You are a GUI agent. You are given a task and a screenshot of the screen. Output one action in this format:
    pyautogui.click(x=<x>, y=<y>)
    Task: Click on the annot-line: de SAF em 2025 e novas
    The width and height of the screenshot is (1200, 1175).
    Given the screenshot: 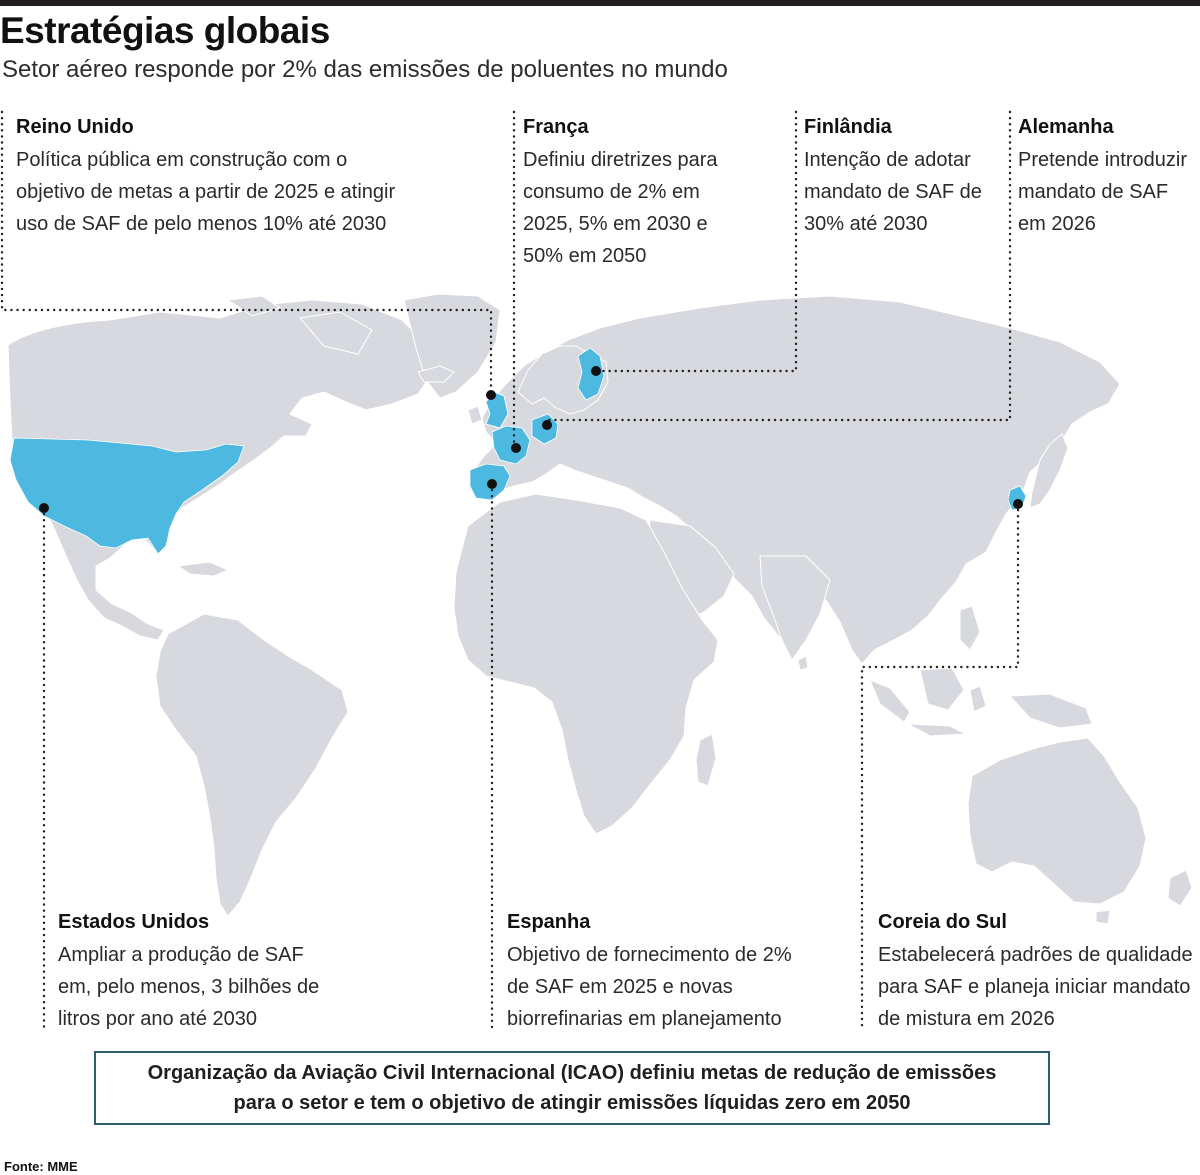 What is the action you would take?
    pyautogui.click(x=620, y=987)
    